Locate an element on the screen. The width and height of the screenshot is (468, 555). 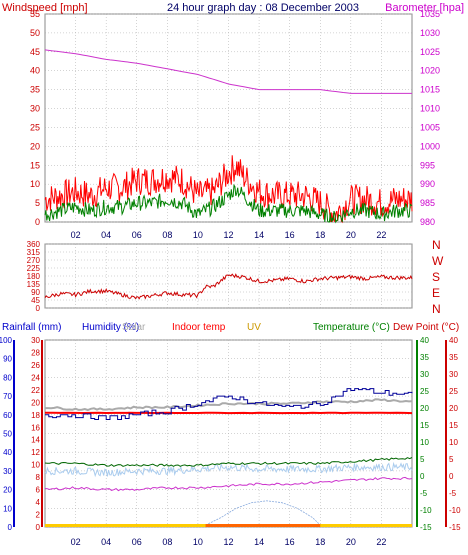
temp-y-tick-30: 30 is located at coordinates (424, 374).